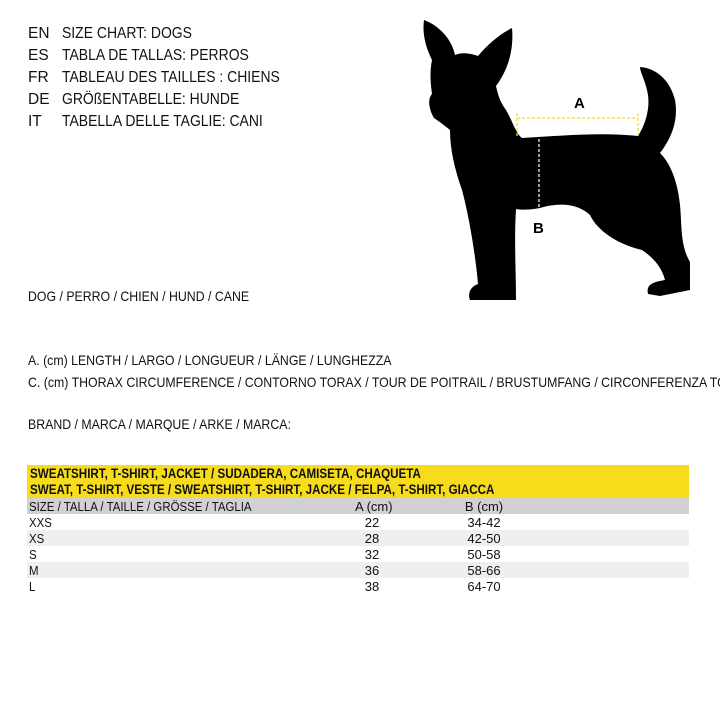 Image resolution: width=720 pixels, height=720 pixels. Describe the element at coordinates (171, 77) in the screenshot. I see `lang-title: TABLEAU DES TAILLES : CHIENS` at that location.